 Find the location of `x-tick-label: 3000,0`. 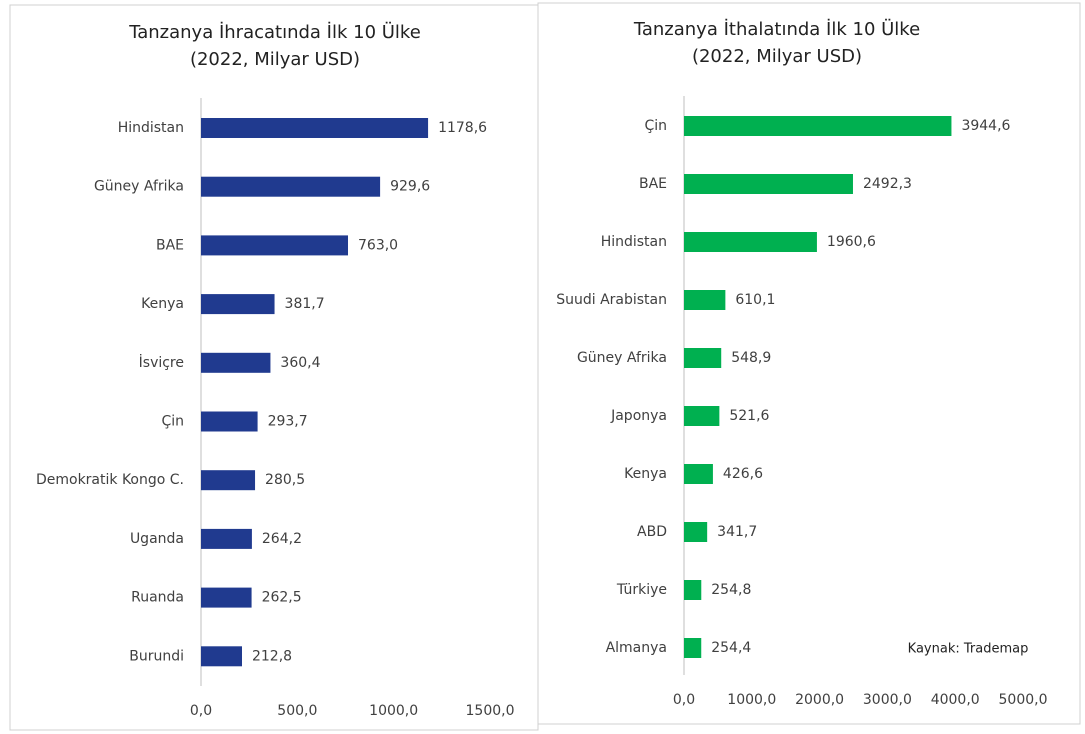

x-tick-label: 3000,0 is located at coordinates (887, 700).